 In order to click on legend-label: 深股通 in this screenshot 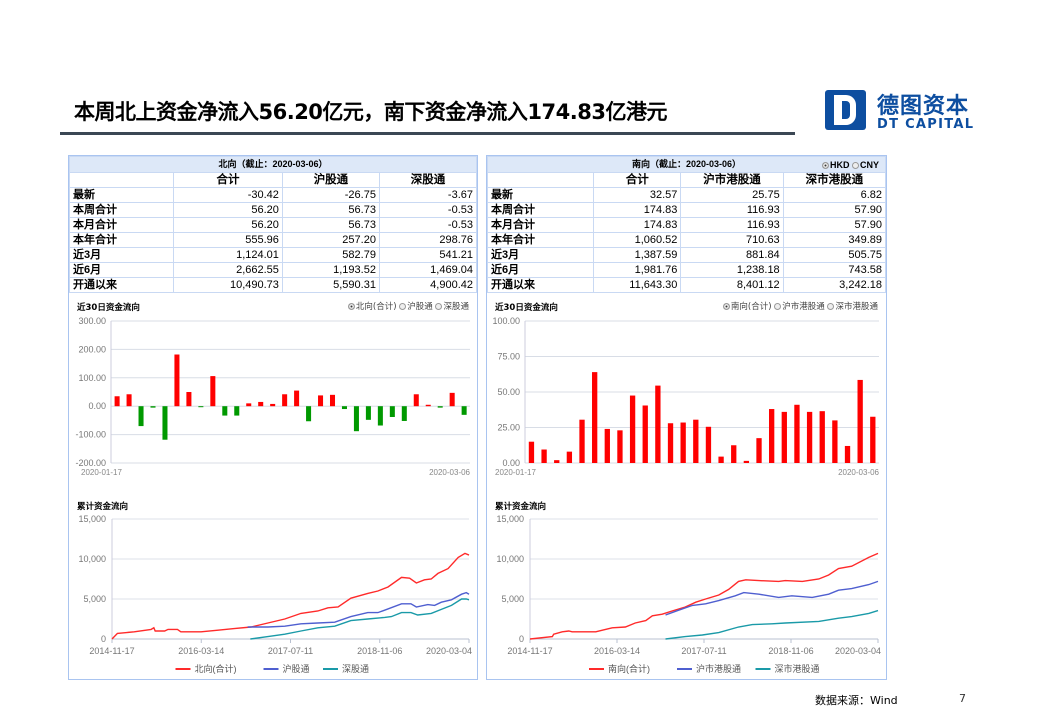, I will do `click(355, 669)`.